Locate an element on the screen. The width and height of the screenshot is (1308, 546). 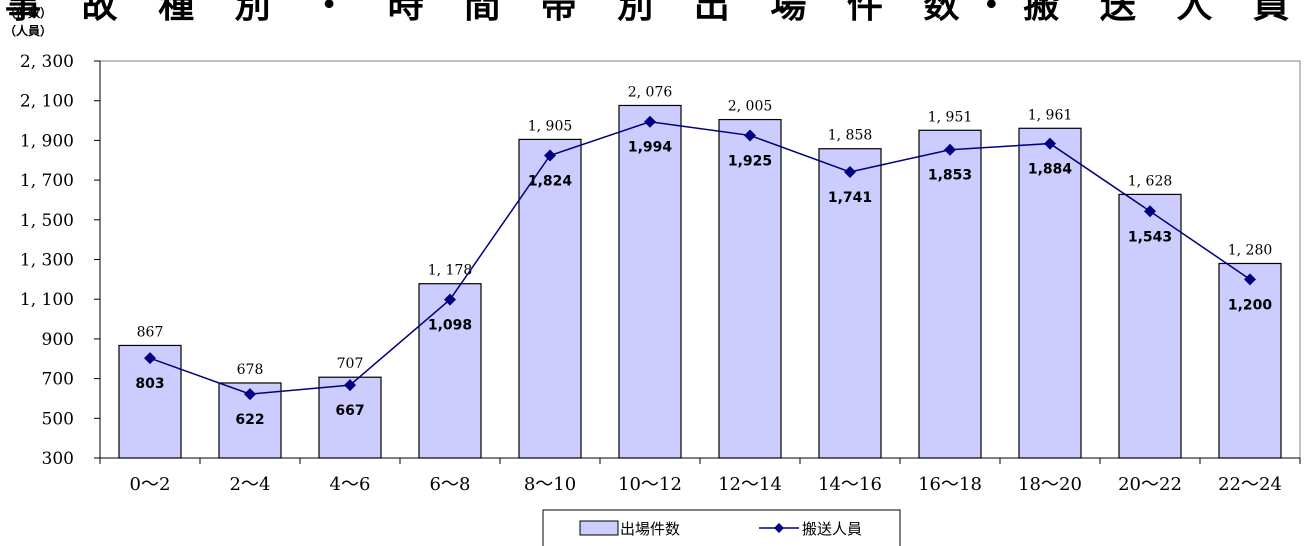
line-value-label: 1,884 is located at coordinates (1050, 170).